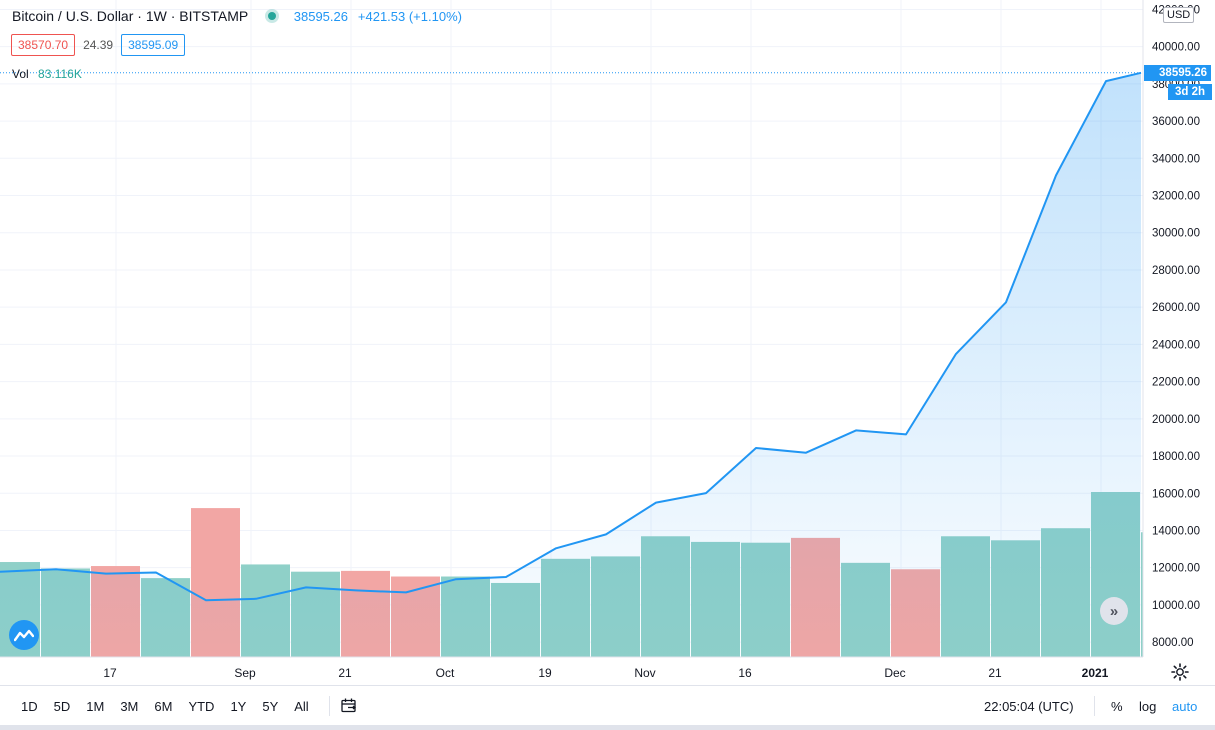 This screenshot has width=1215, height=730. Describe the element at coordinates (129, 706) in the screenshot. I see `range-3m: 3M` at that location.